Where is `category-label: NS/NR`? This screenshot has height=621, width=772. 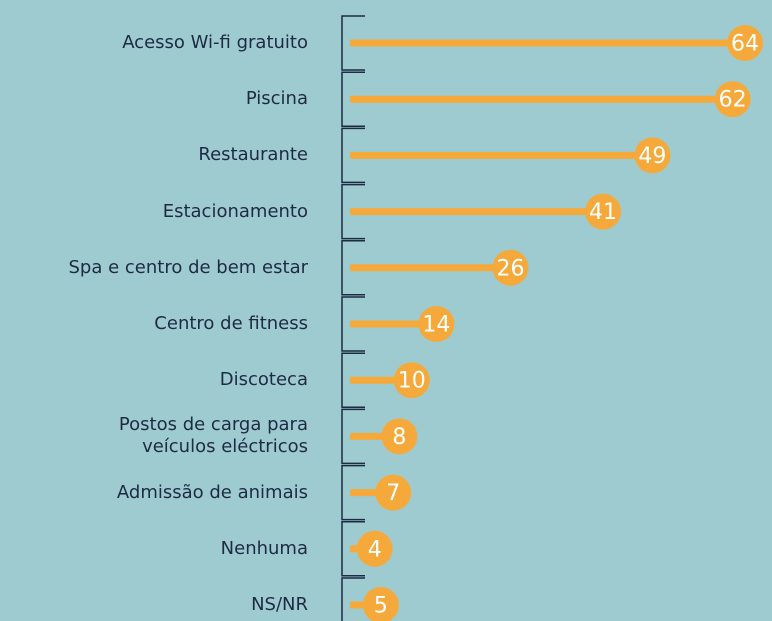 category-label: NS/NR is located at coordinates (279, 604).